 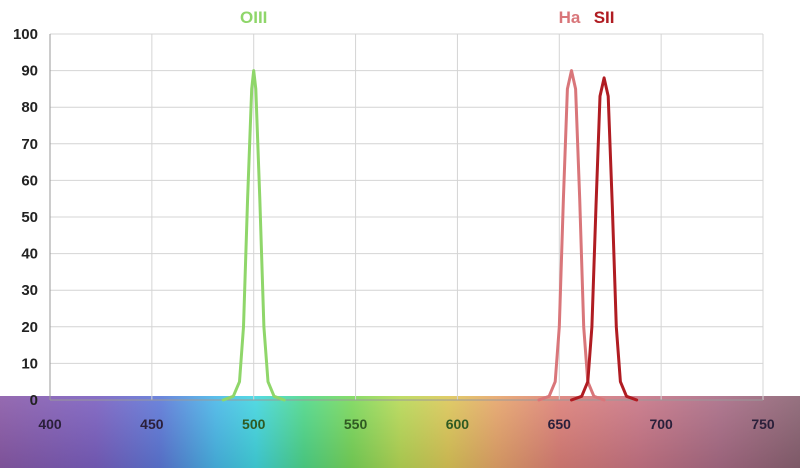 I want to click on y-tick-label: 80, so click(x=29, y=107).